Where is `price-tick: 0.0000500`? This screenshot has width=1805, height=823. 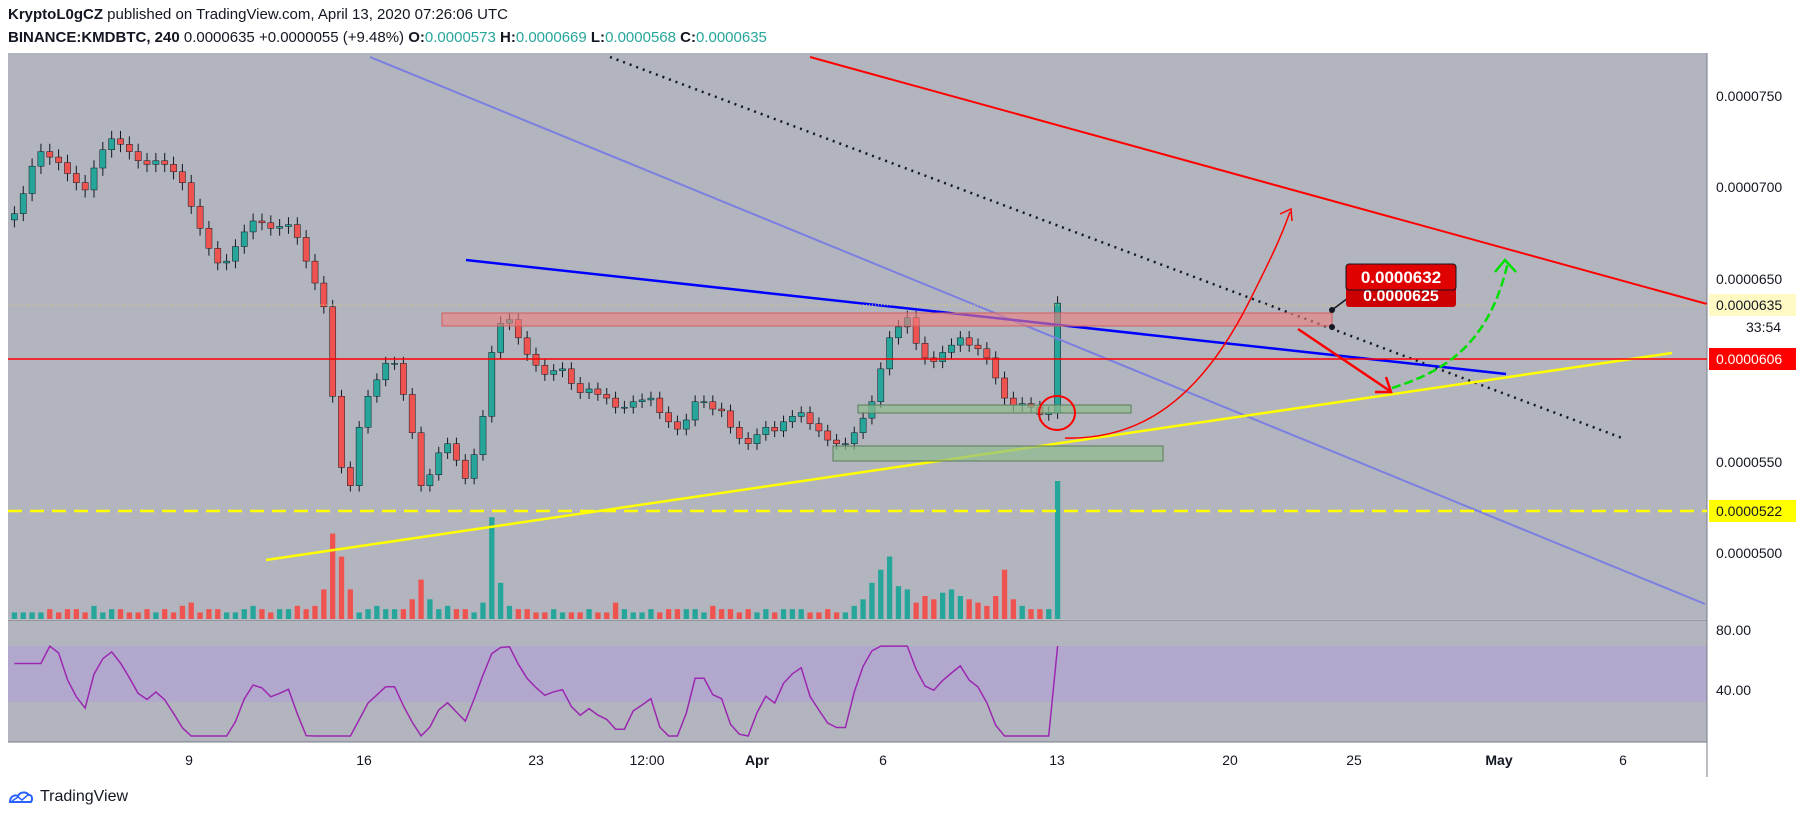
price-tick: 0.0000500 is located at coordinates (1749, 553).